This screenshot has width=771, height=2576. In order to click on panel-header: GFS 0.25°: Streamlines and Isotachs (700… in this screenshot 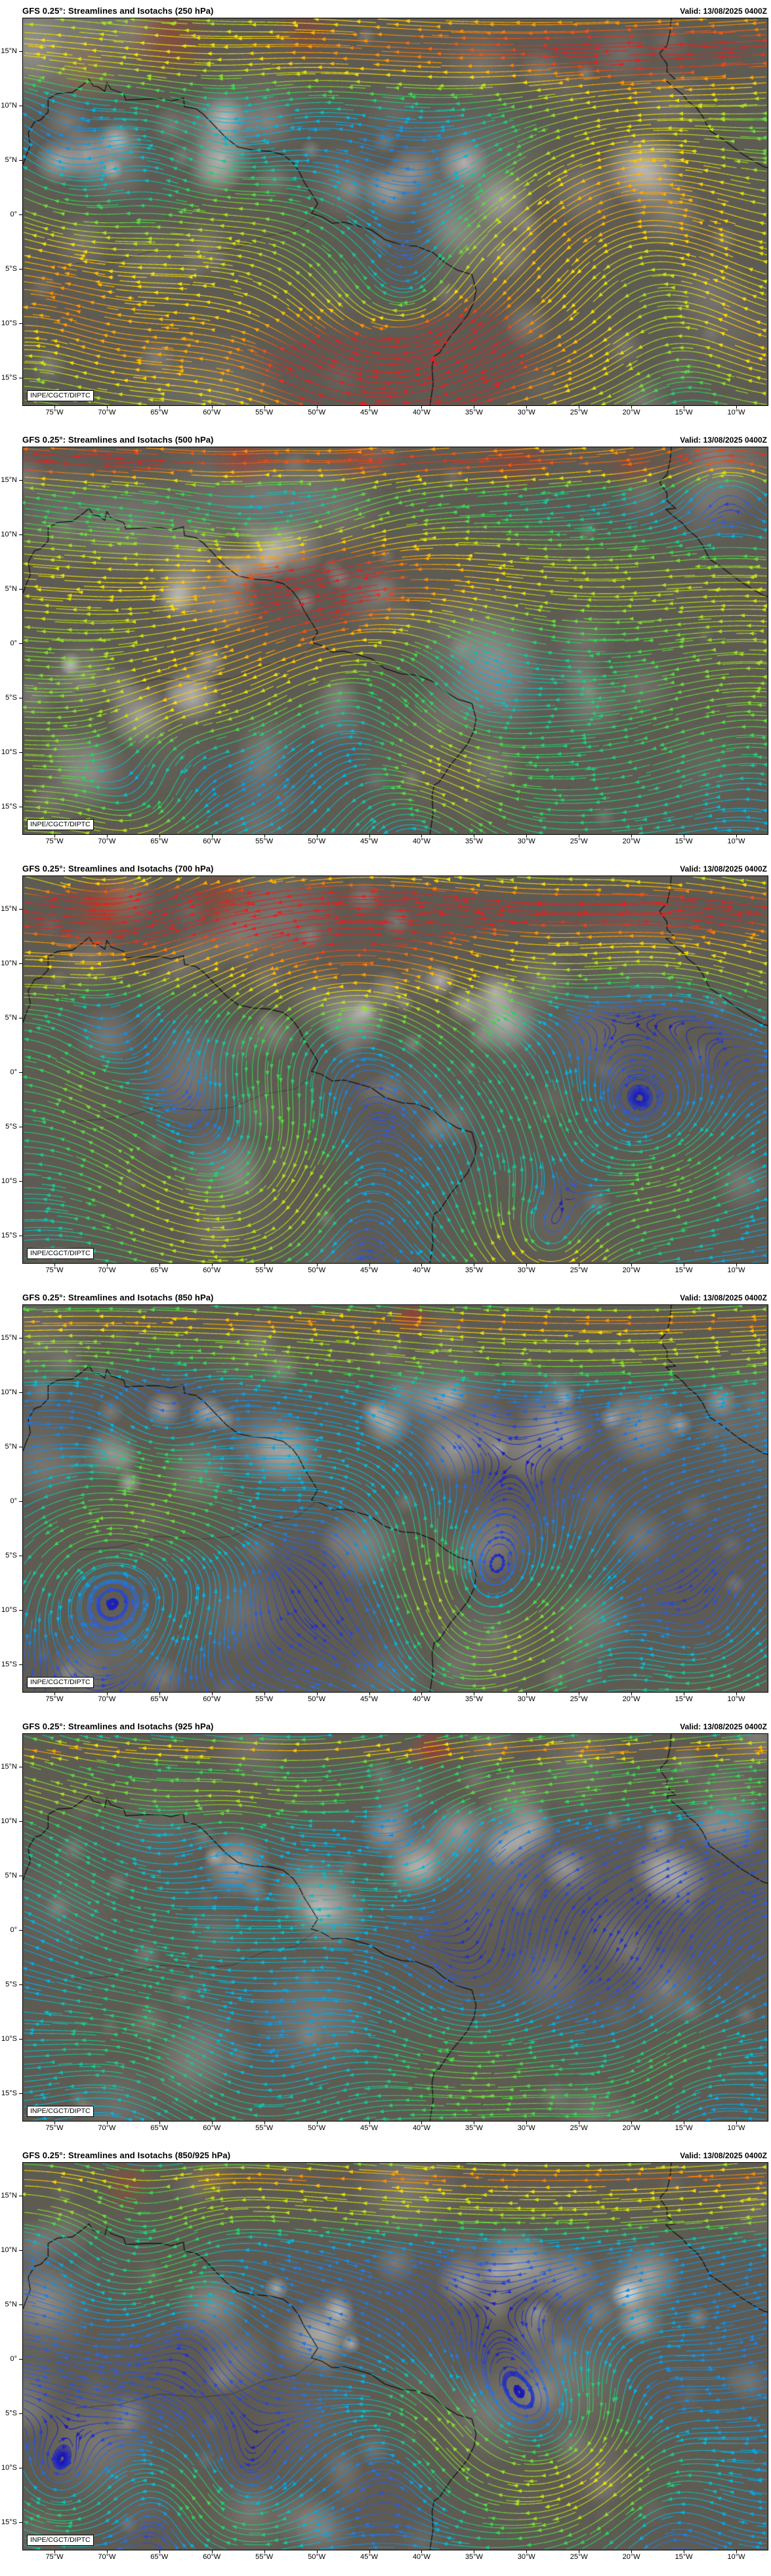, I will do `click(394, 869)`.